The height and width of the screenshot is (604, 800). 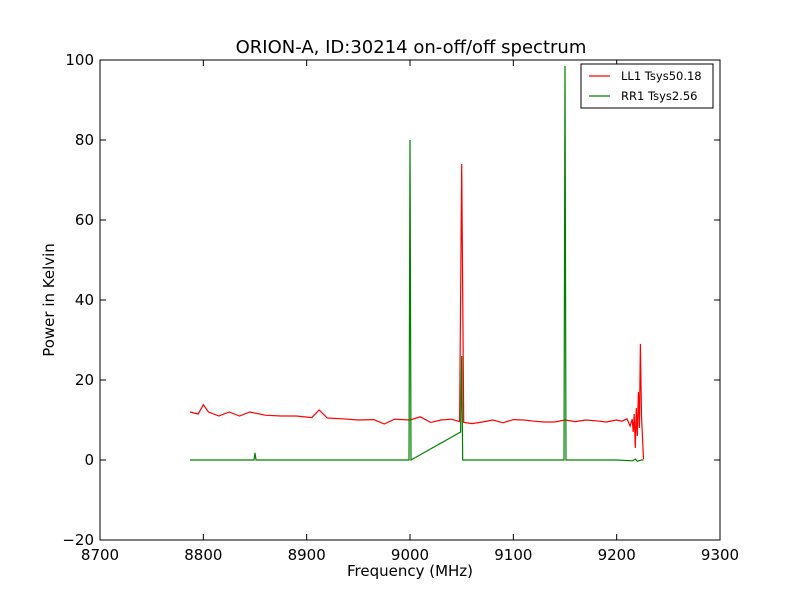 What do you see at coordinates (84, 380) in the screenshot?
I see `y-tick-label: 20` at bounding box center [84, 380].